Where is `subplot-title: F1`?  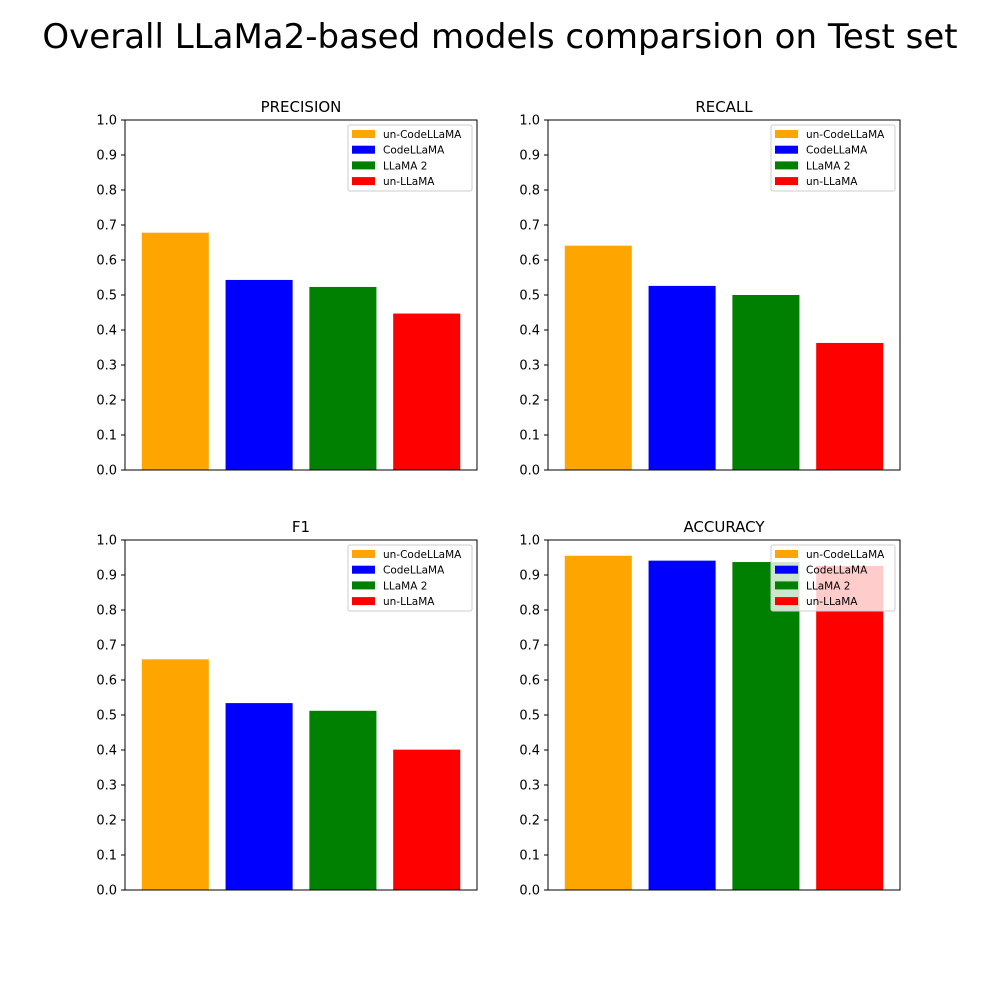 subplot-title: F1 is located at coordinates (301, 527).